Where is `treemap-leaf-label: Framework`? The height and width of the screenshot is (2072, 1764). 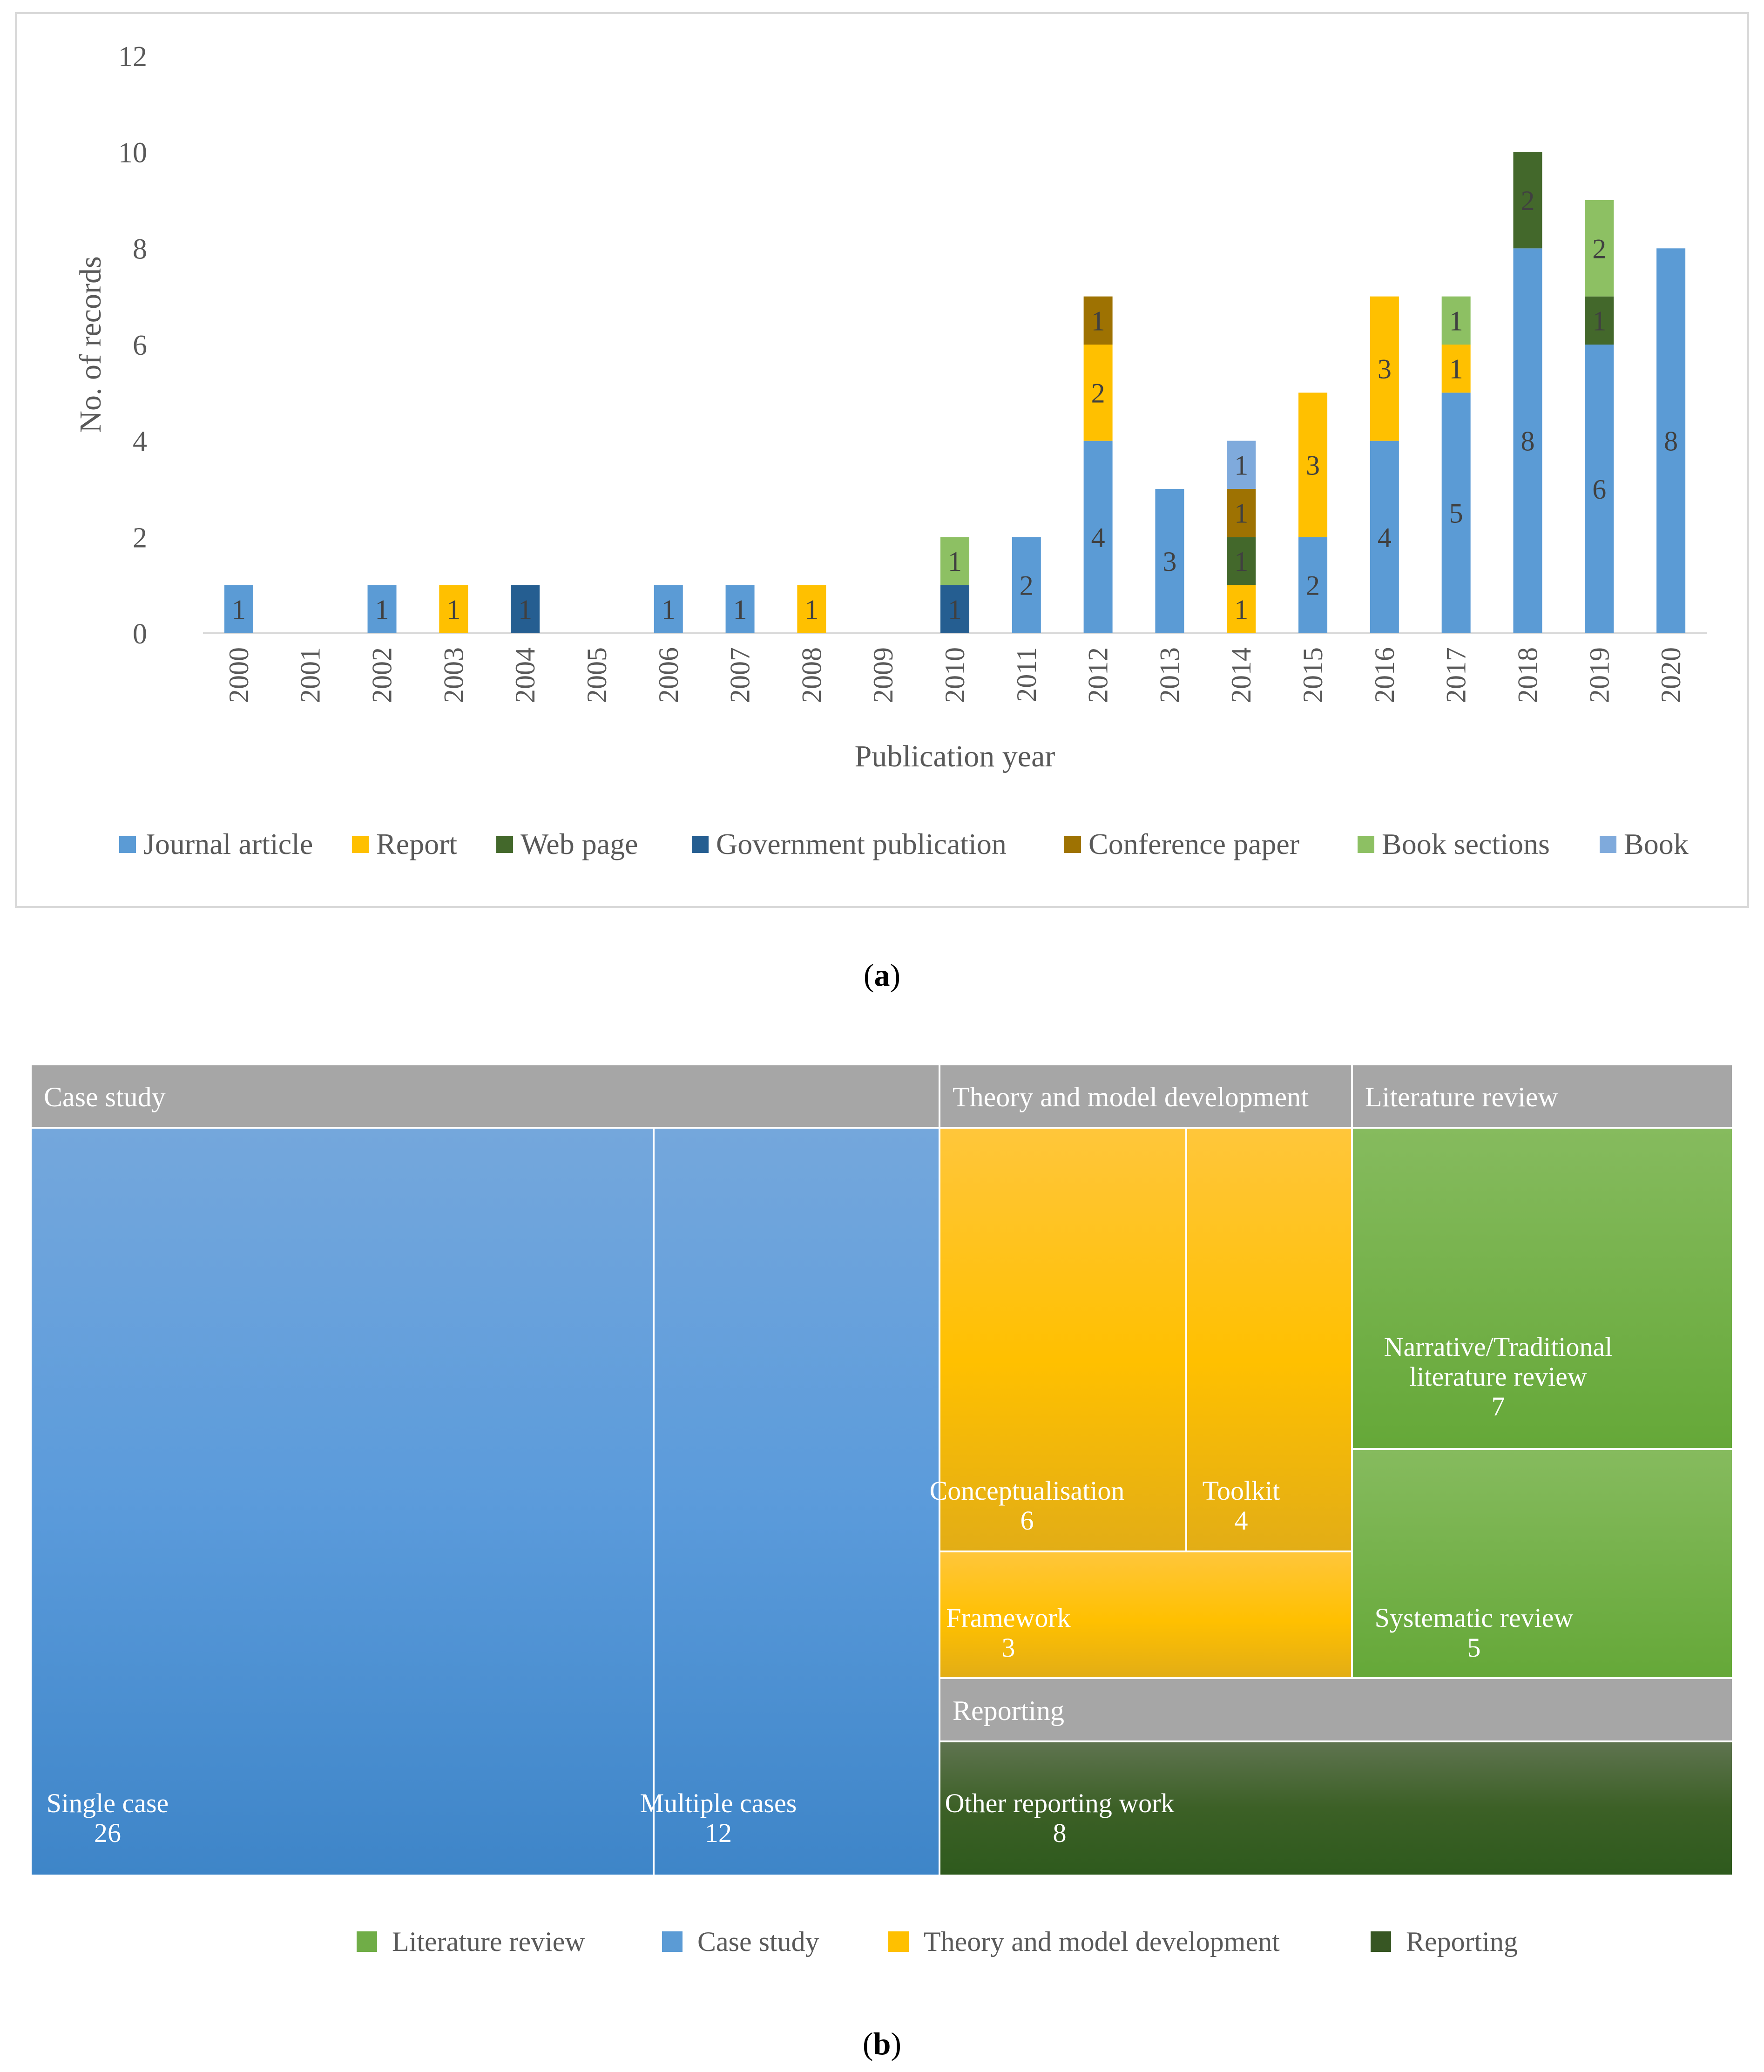 treemap-leaf-label: Framework is located at coordinates (1008, 1618).